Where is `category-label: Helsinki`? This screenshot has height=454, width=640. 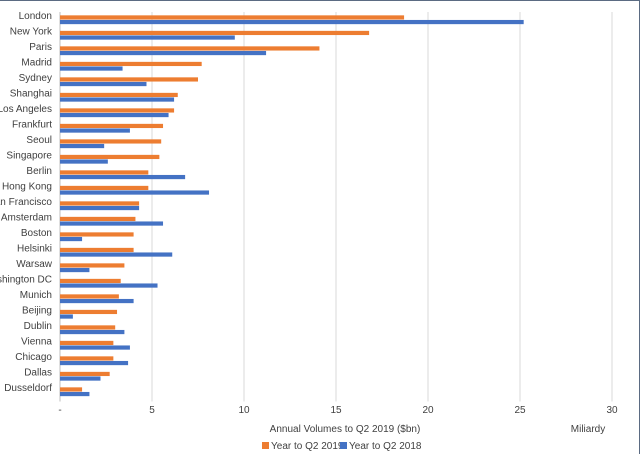
category-label: Helsinki is located at coordinates (34, 248).